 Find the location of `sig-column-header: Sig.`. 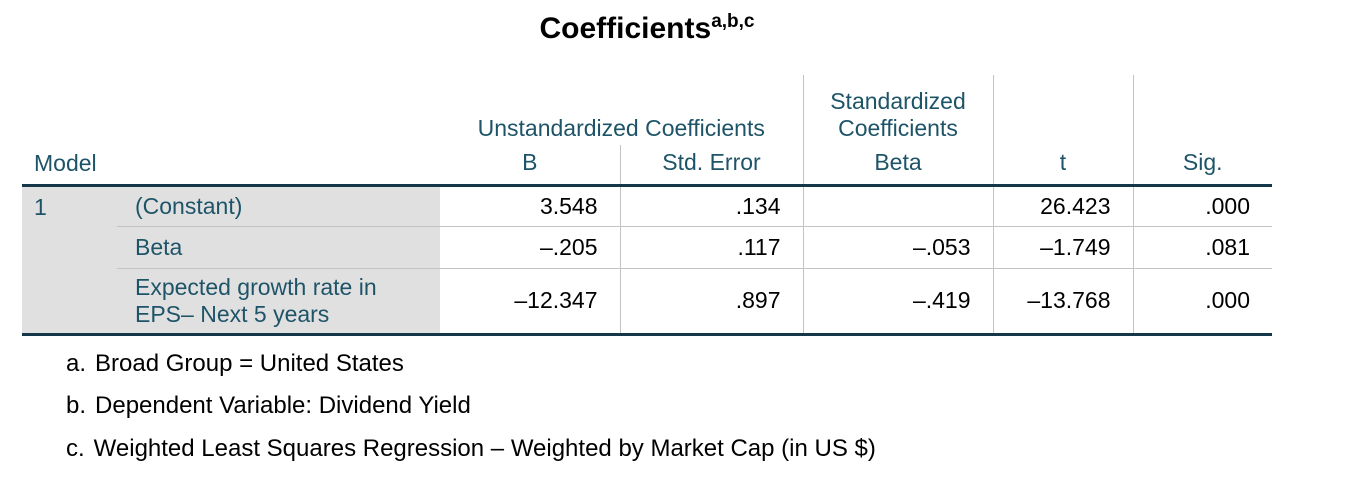

sig-column-header: Sig. is located at coordinates (1202, 166).